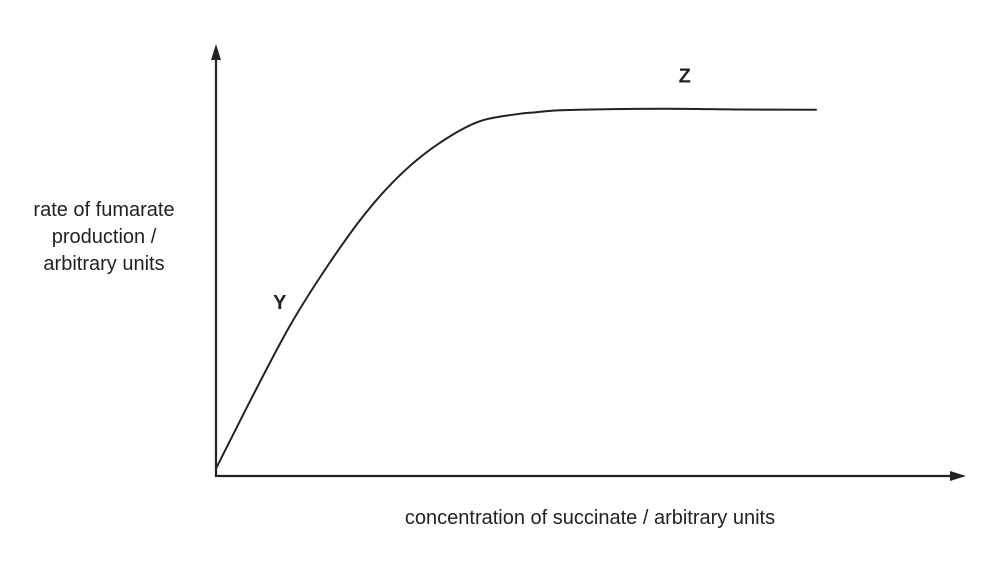 This screenshot has height=583, width=984. I want to click on y-axis-label-line: production /, so click(104, 237).